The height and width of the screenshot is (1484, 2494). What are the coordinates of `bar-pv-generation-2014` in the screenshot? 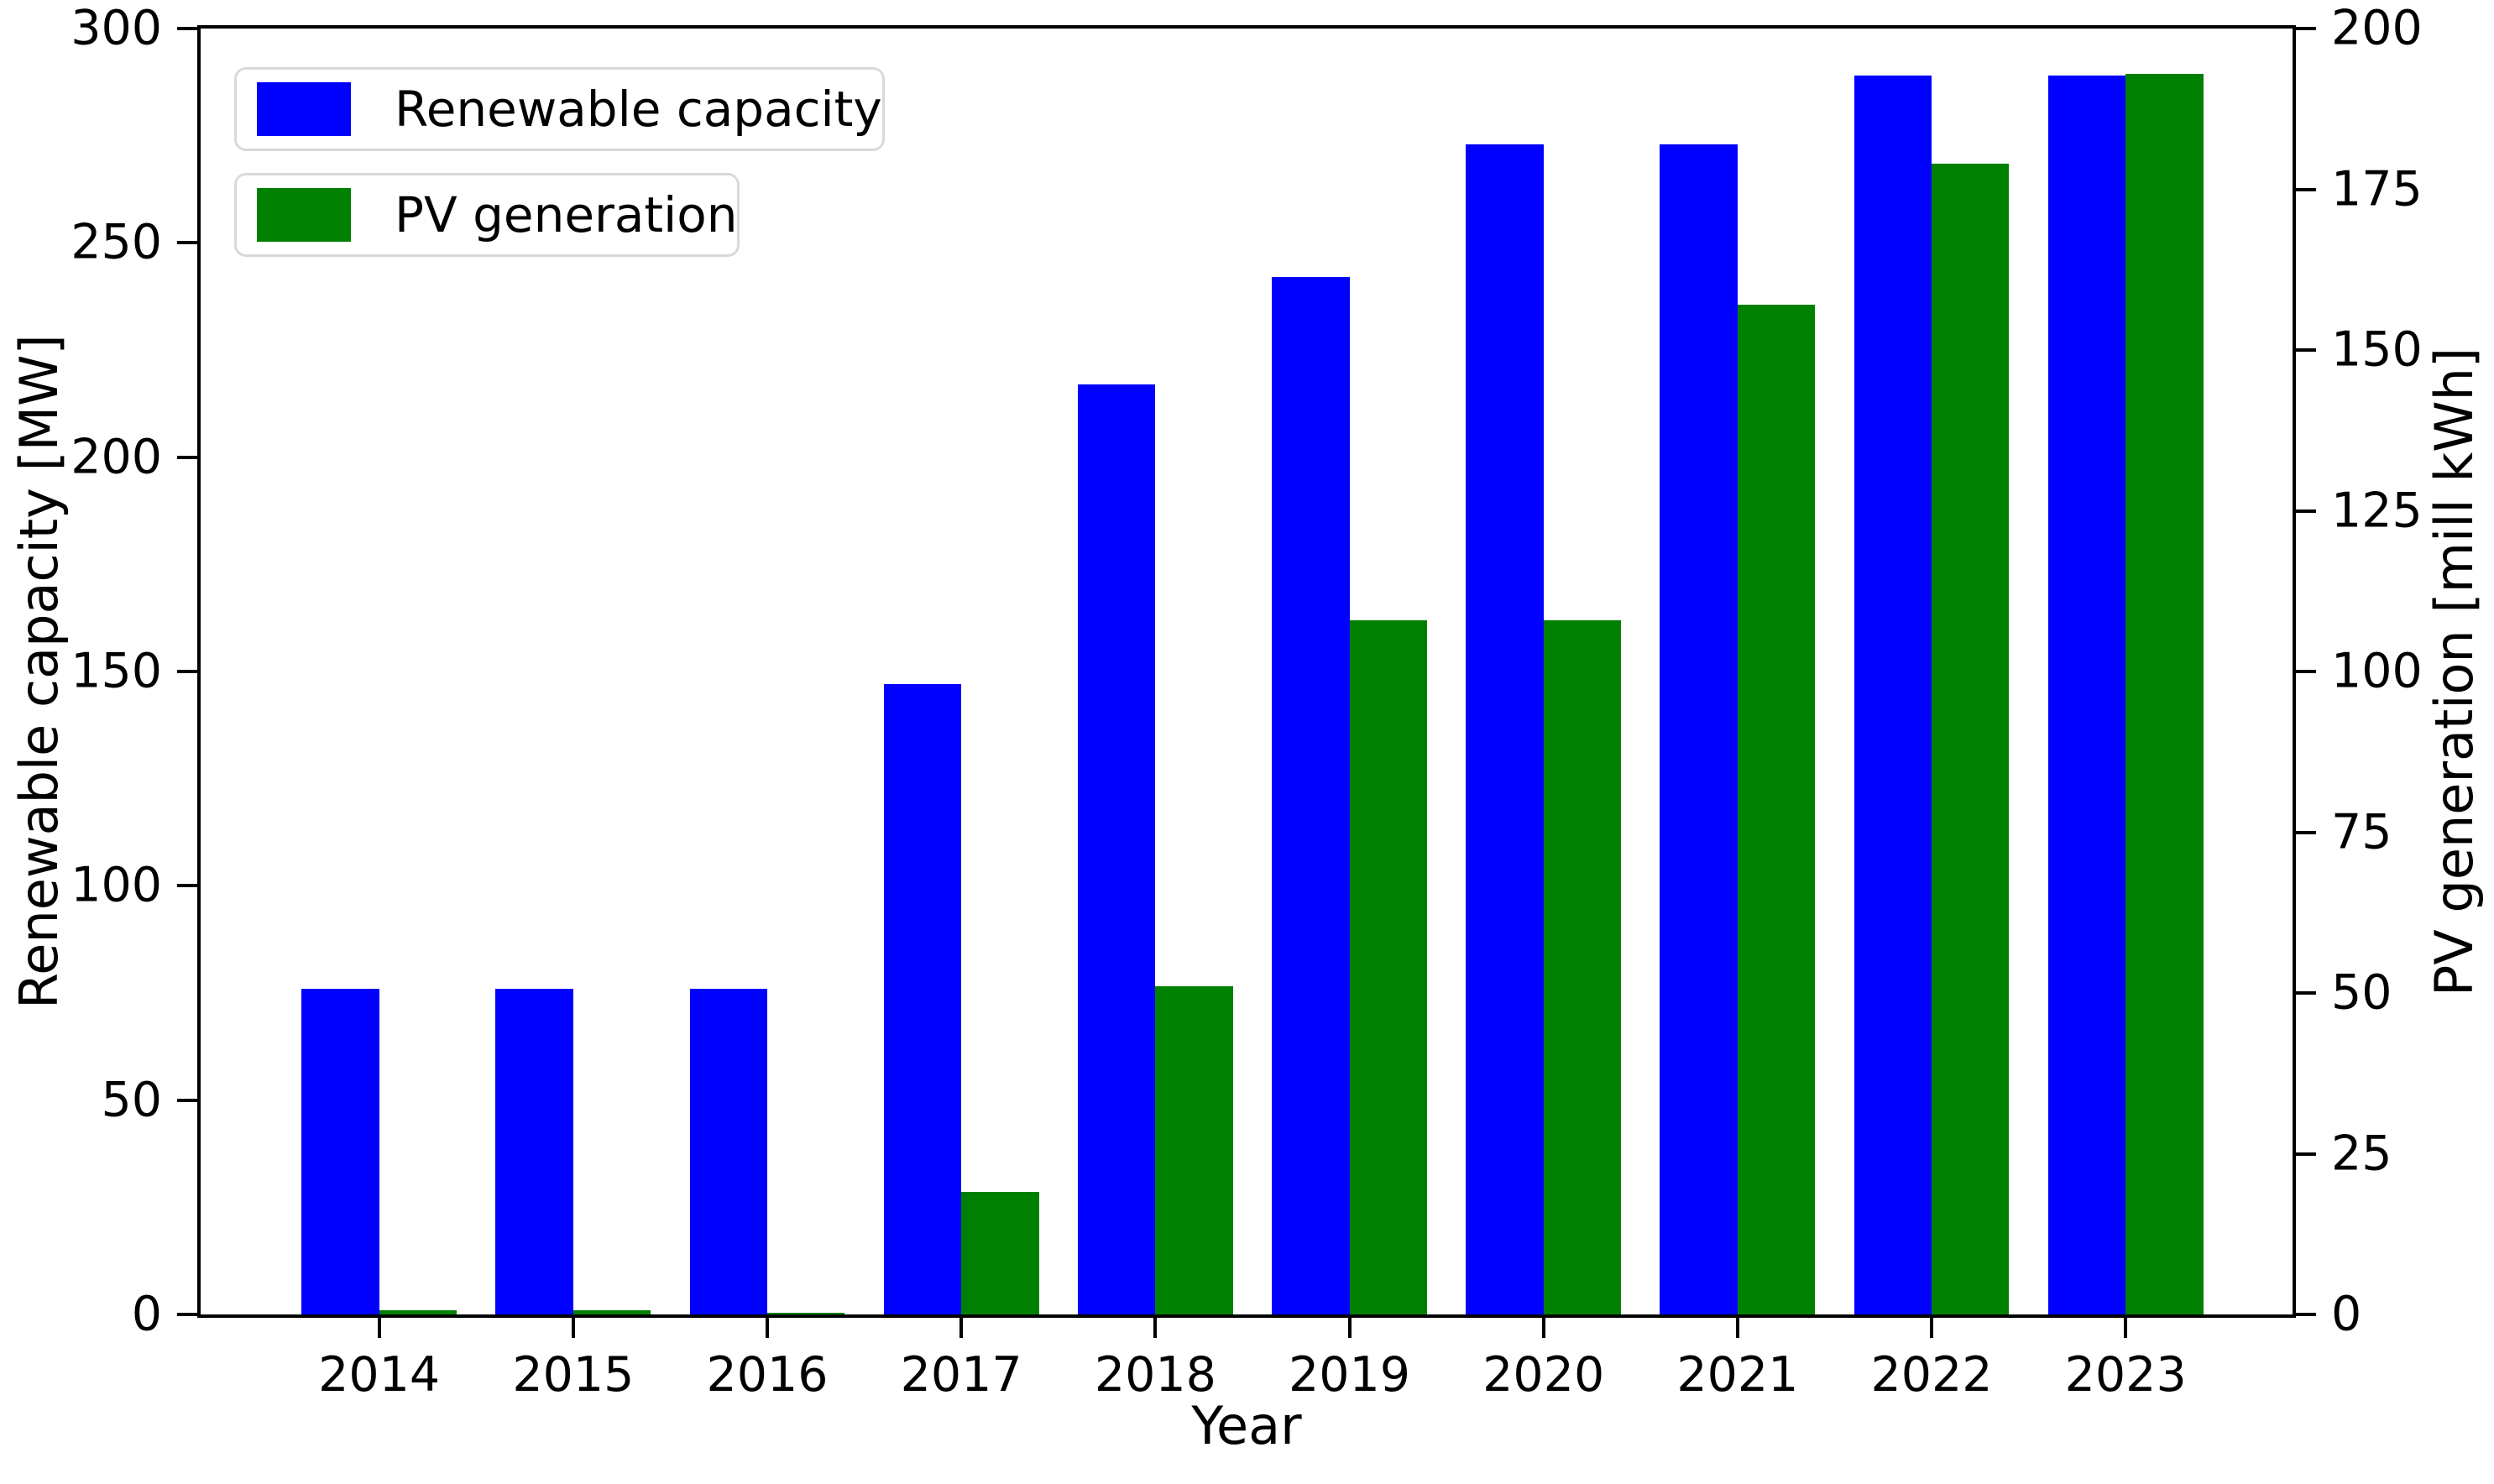 It's located at (418, 1312).